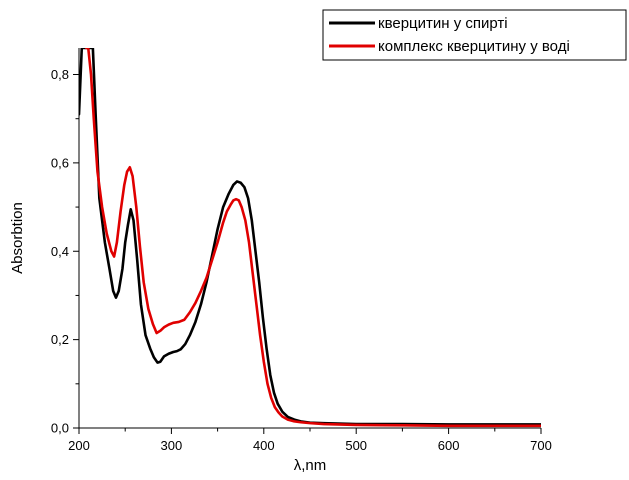 This screenshot has height=480, width=629. I want to click on legend-box, so click(474, 35).